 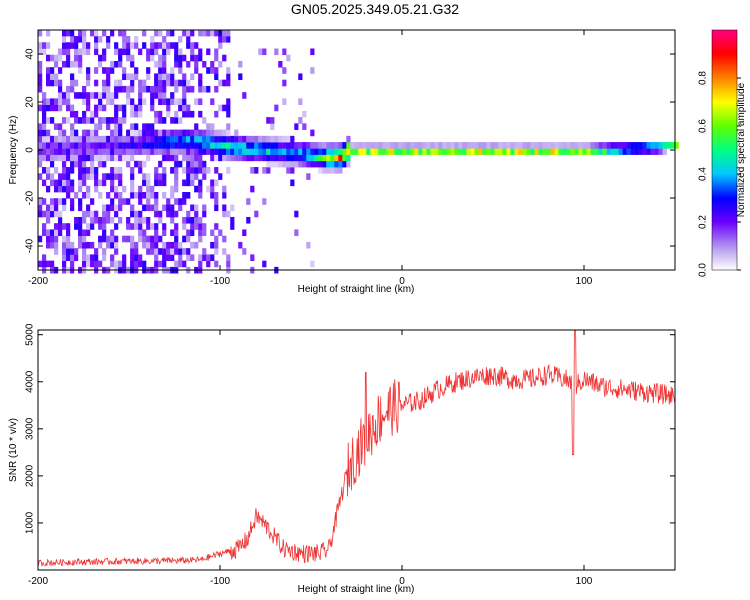 What do you see at coordinates (38, 581) in the screenshot?
I see `snr-x-tick-label: -200` at bounding box center [38, 581].